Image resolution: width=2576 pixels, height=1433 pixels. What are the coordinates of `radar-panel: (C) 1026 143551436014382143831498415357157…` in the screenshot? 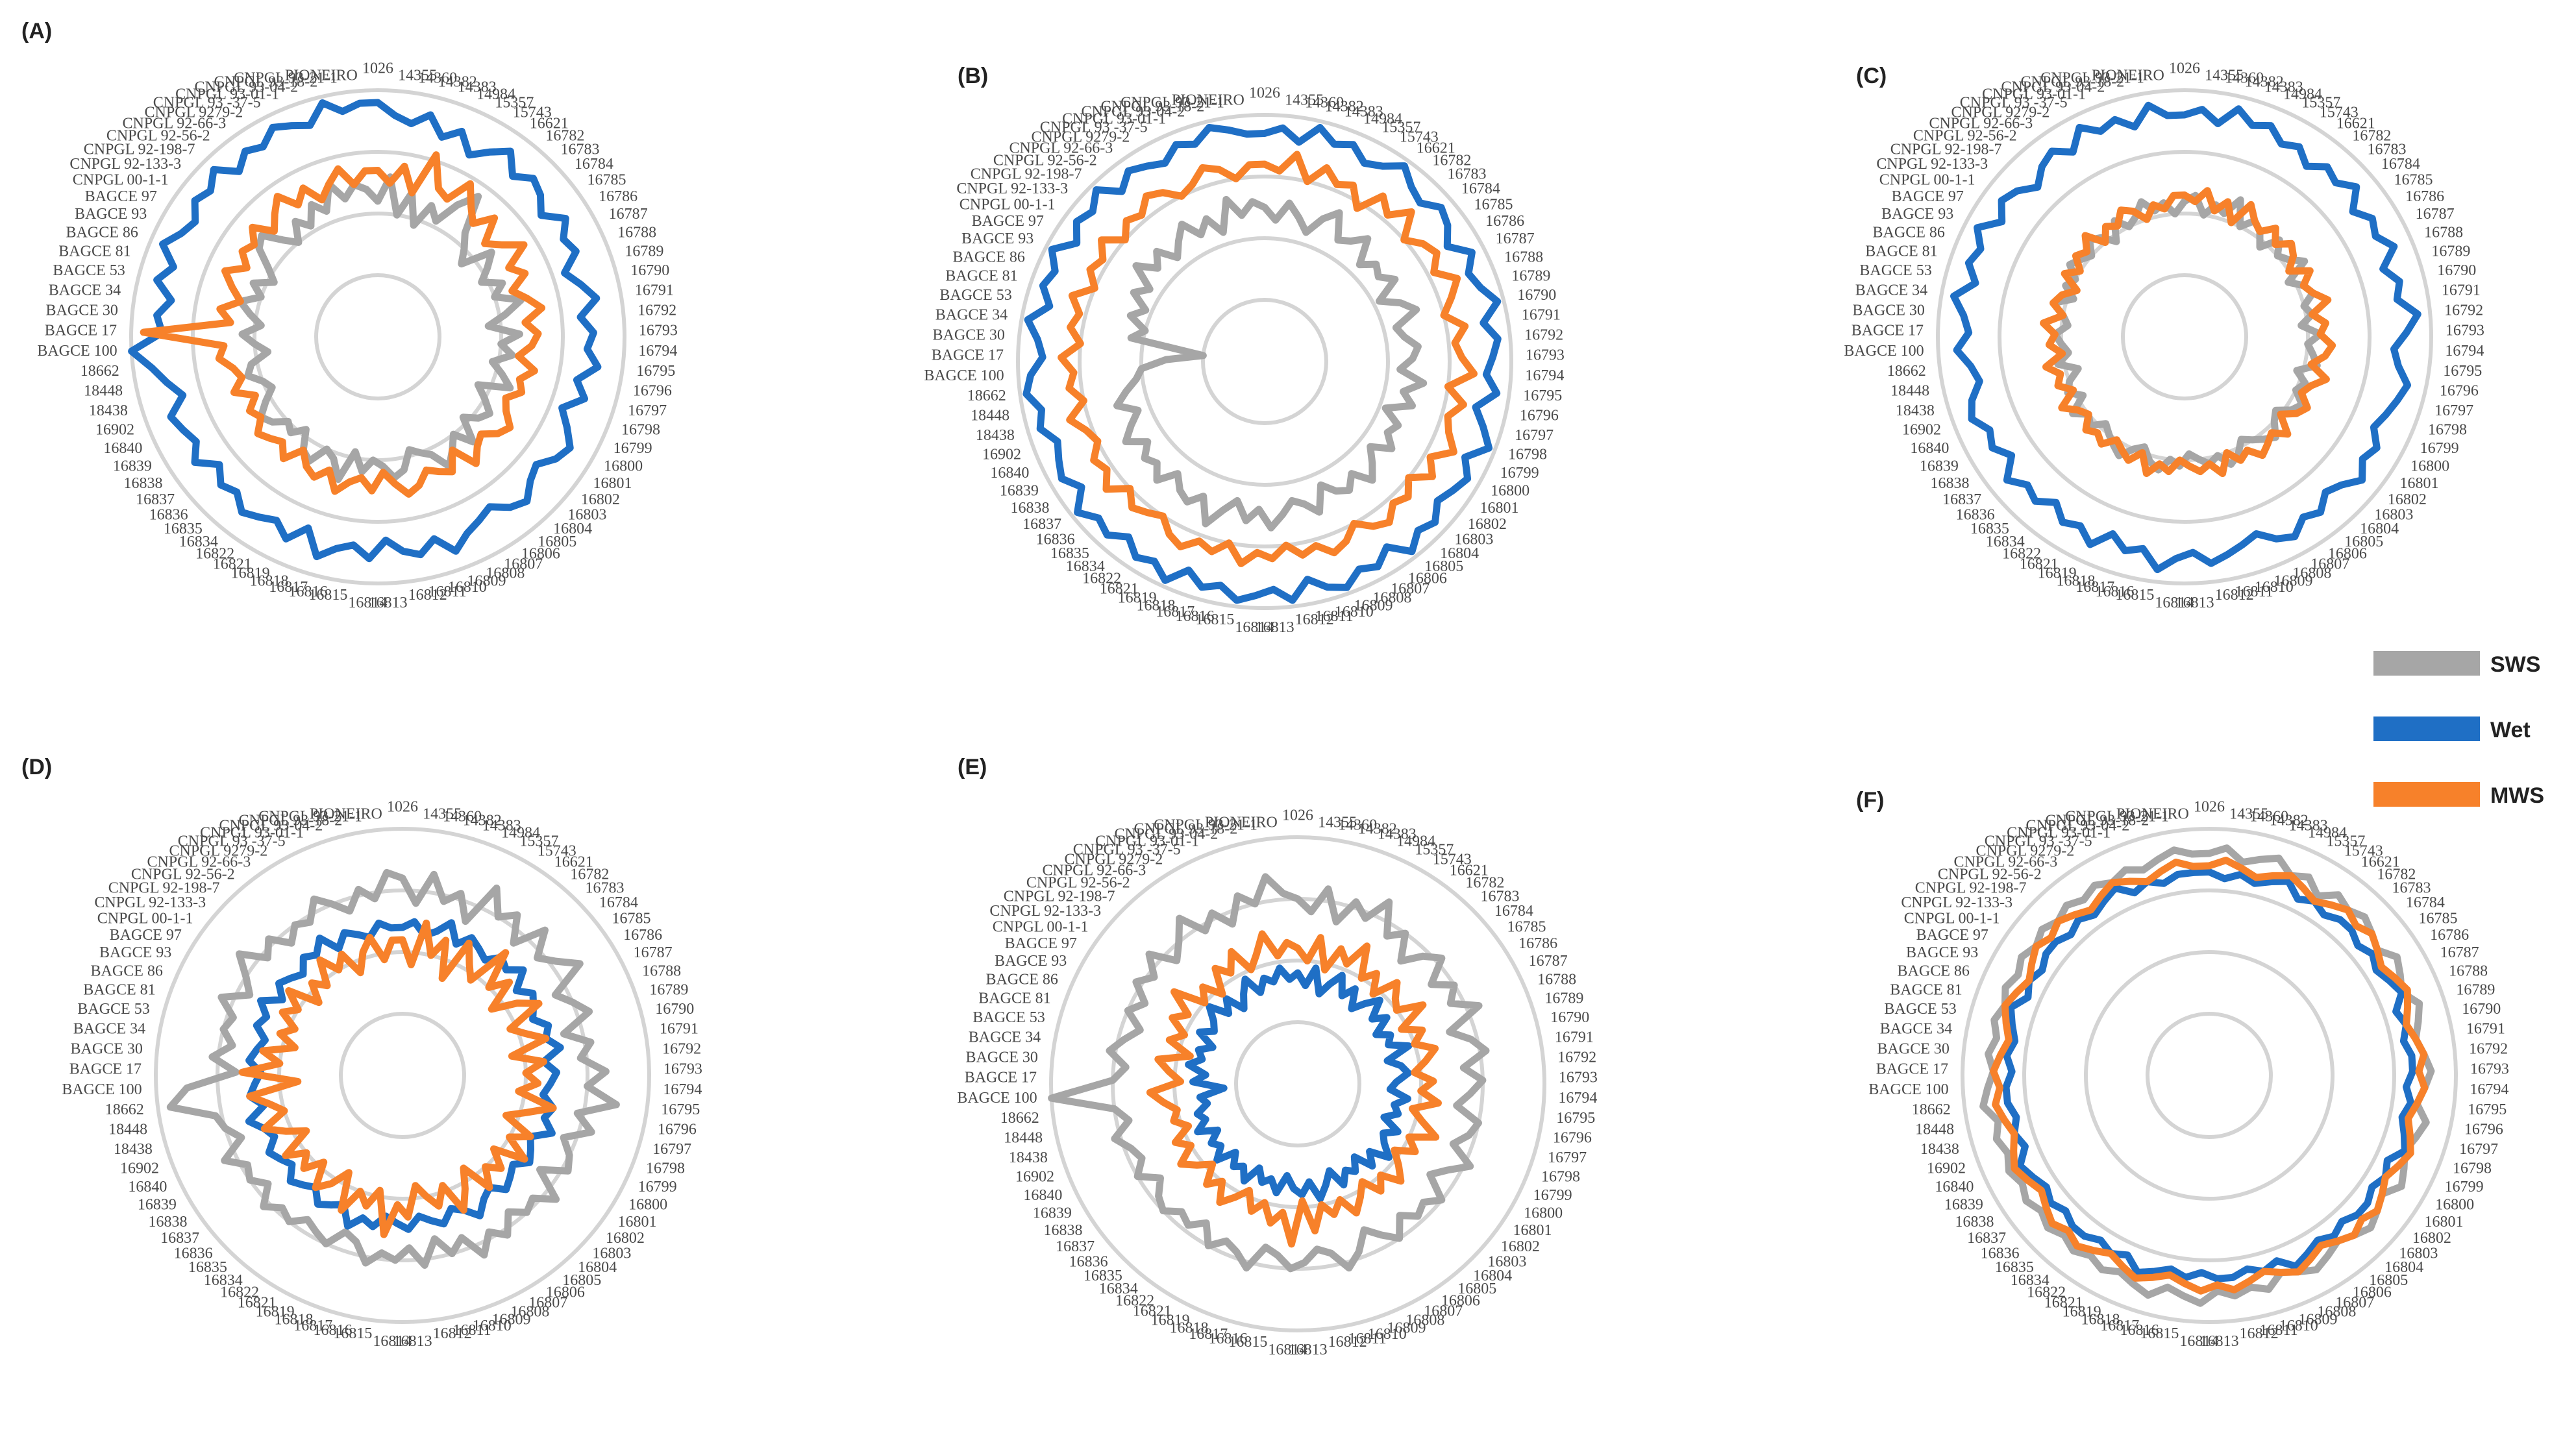 It's located at (2164, 336).